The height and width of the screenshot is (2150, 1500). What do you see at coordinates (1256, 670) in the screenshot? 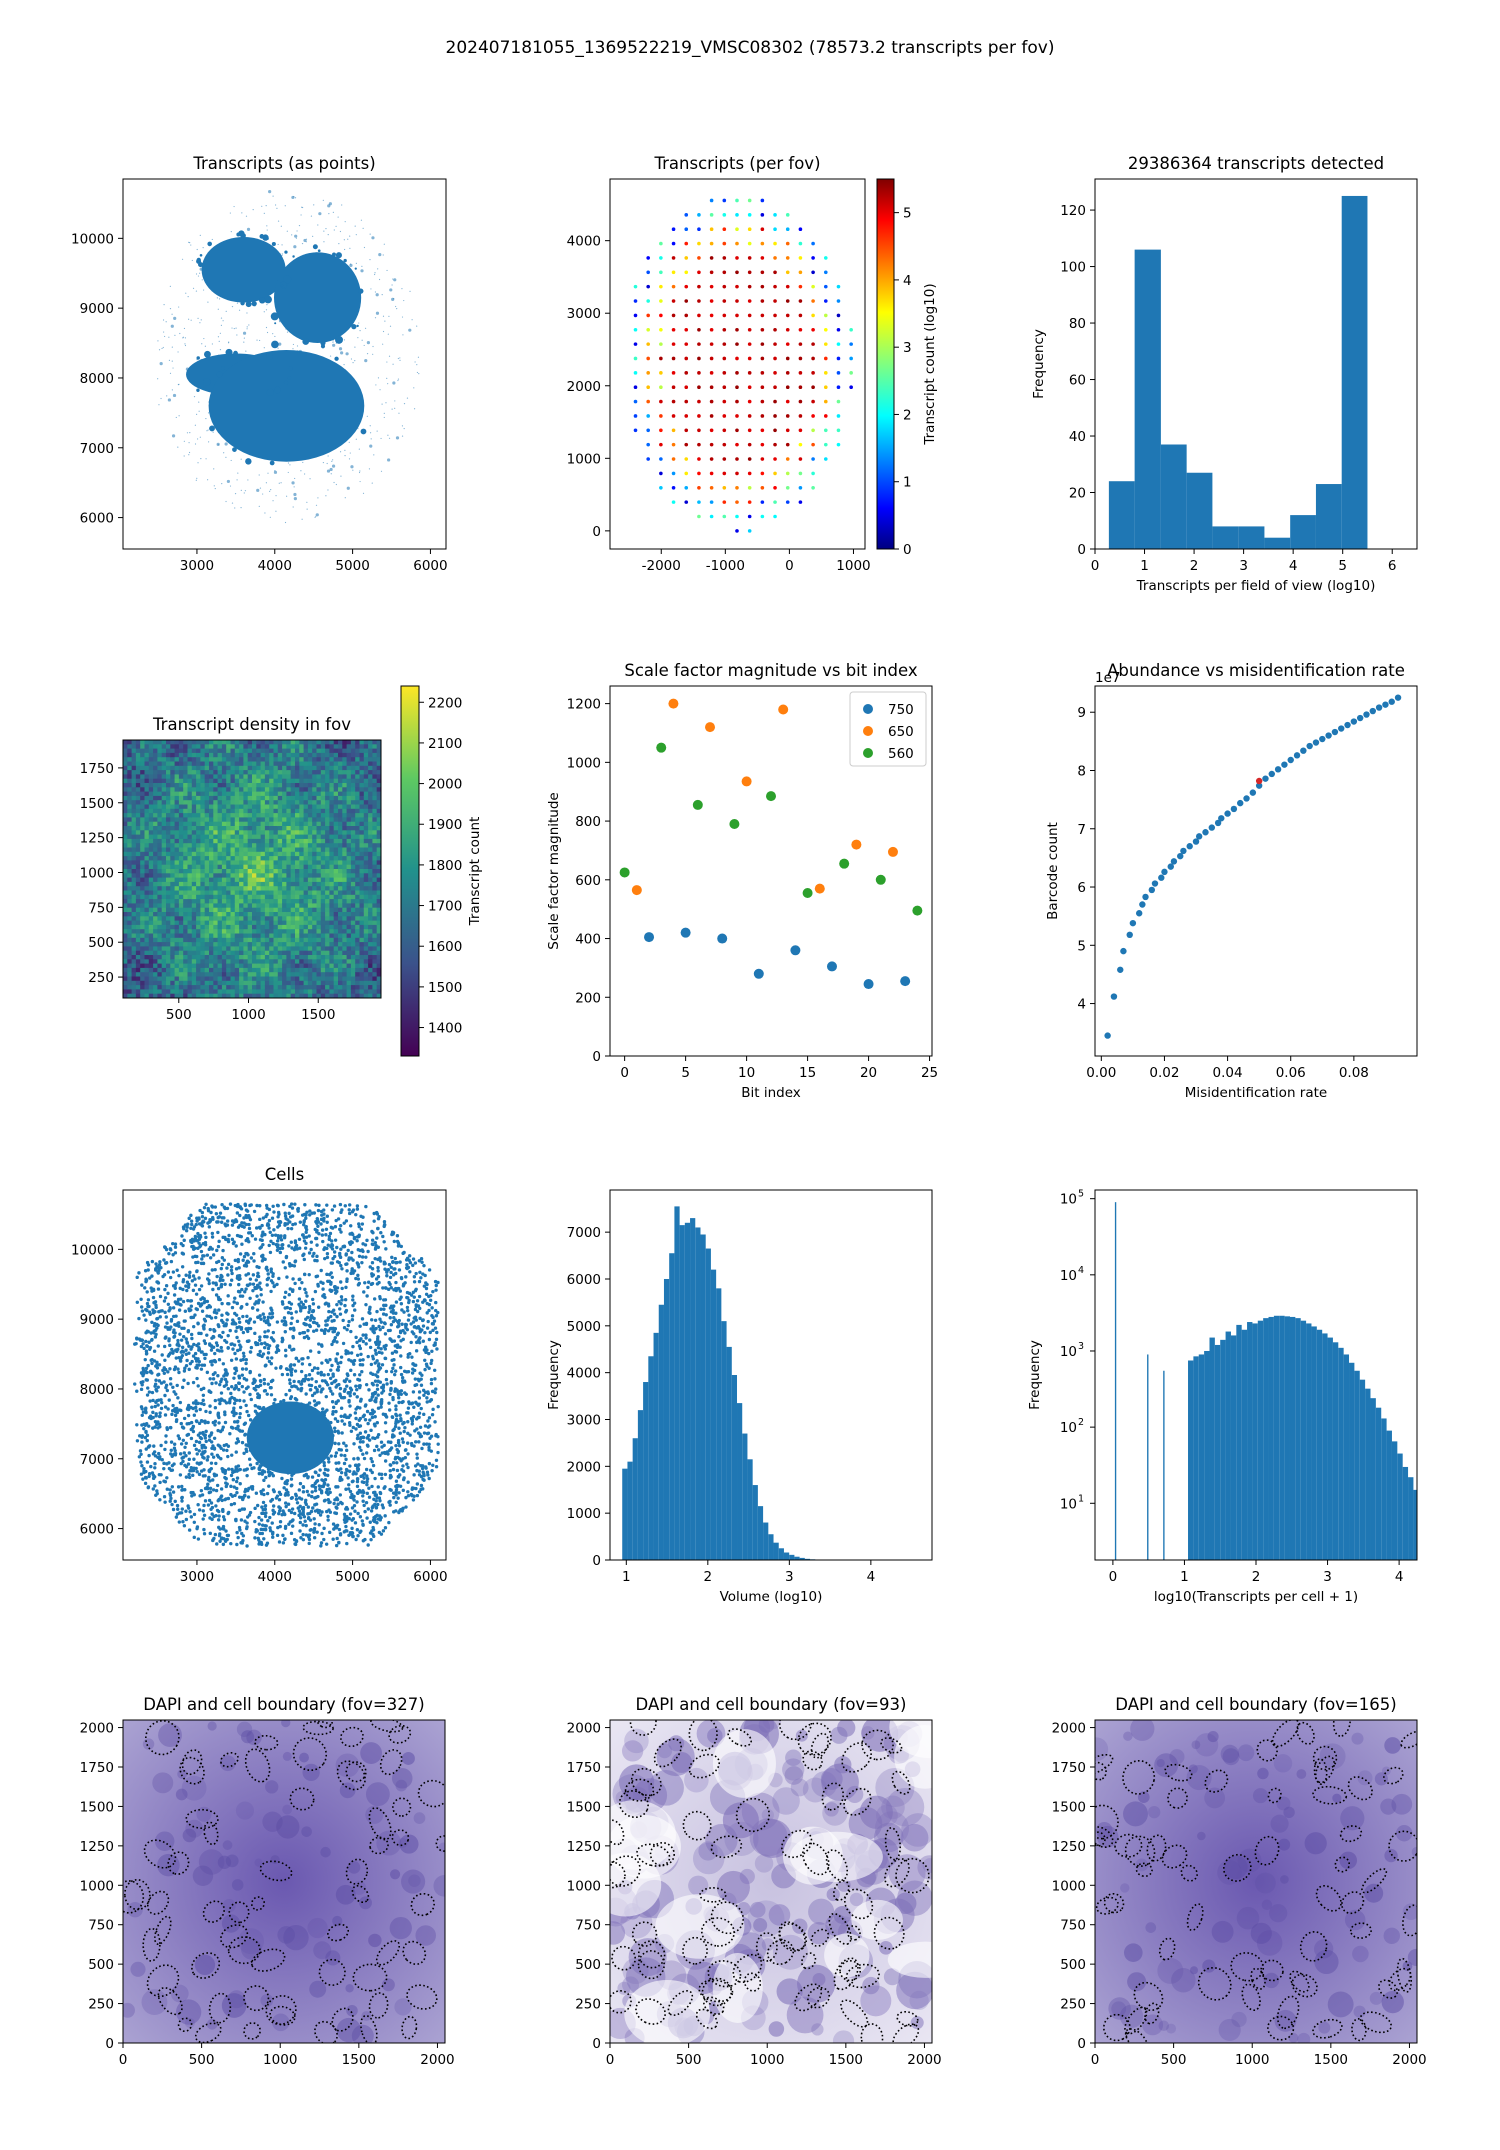
I see `chart-title: Abundance vs misidentification rate` at bounding box center [1256, 670].